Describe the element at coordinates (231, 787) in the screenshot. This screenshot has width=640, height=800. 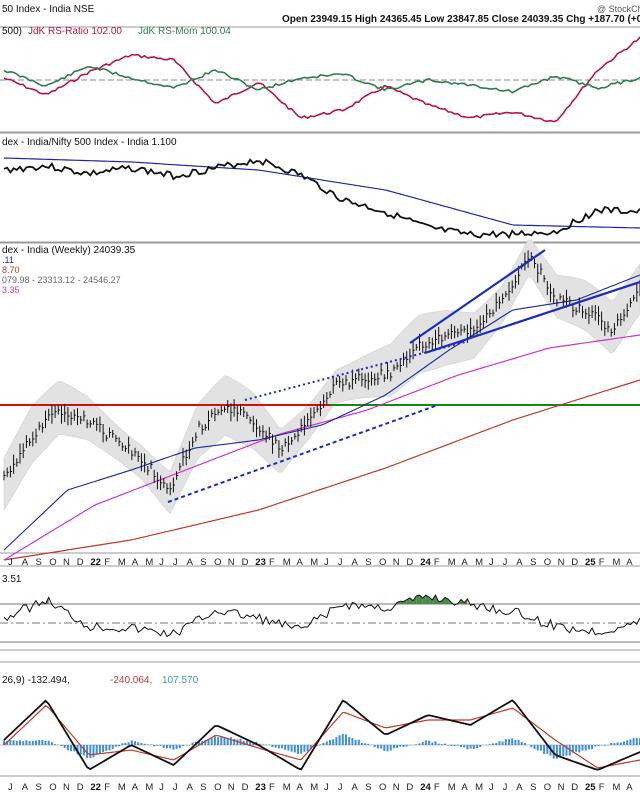
I see `lower-axis-month-label: N` at that location.